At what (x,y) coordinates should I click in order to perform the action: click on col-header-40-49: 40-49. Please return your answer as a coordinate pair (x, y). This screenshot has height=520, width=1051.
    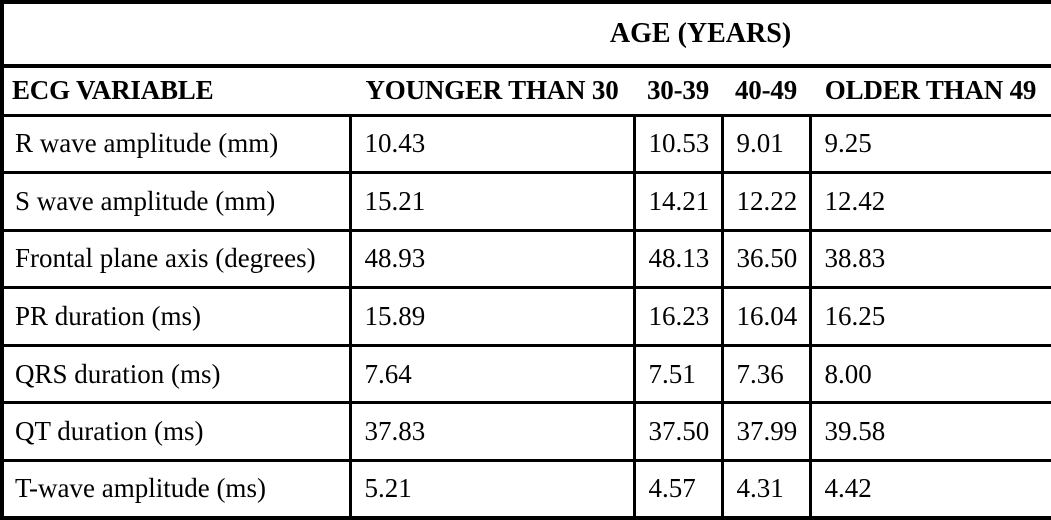
    Looking at the image, I should click on (766, 90).